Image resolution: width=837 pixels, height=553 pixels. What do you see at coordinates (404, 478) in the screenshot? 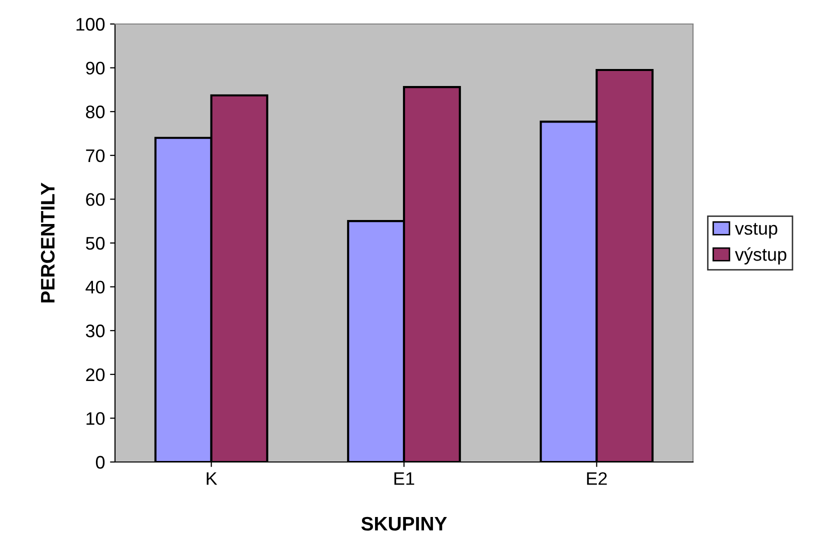
I see `x-tick-label: E1` at bounding box center [404, 478].